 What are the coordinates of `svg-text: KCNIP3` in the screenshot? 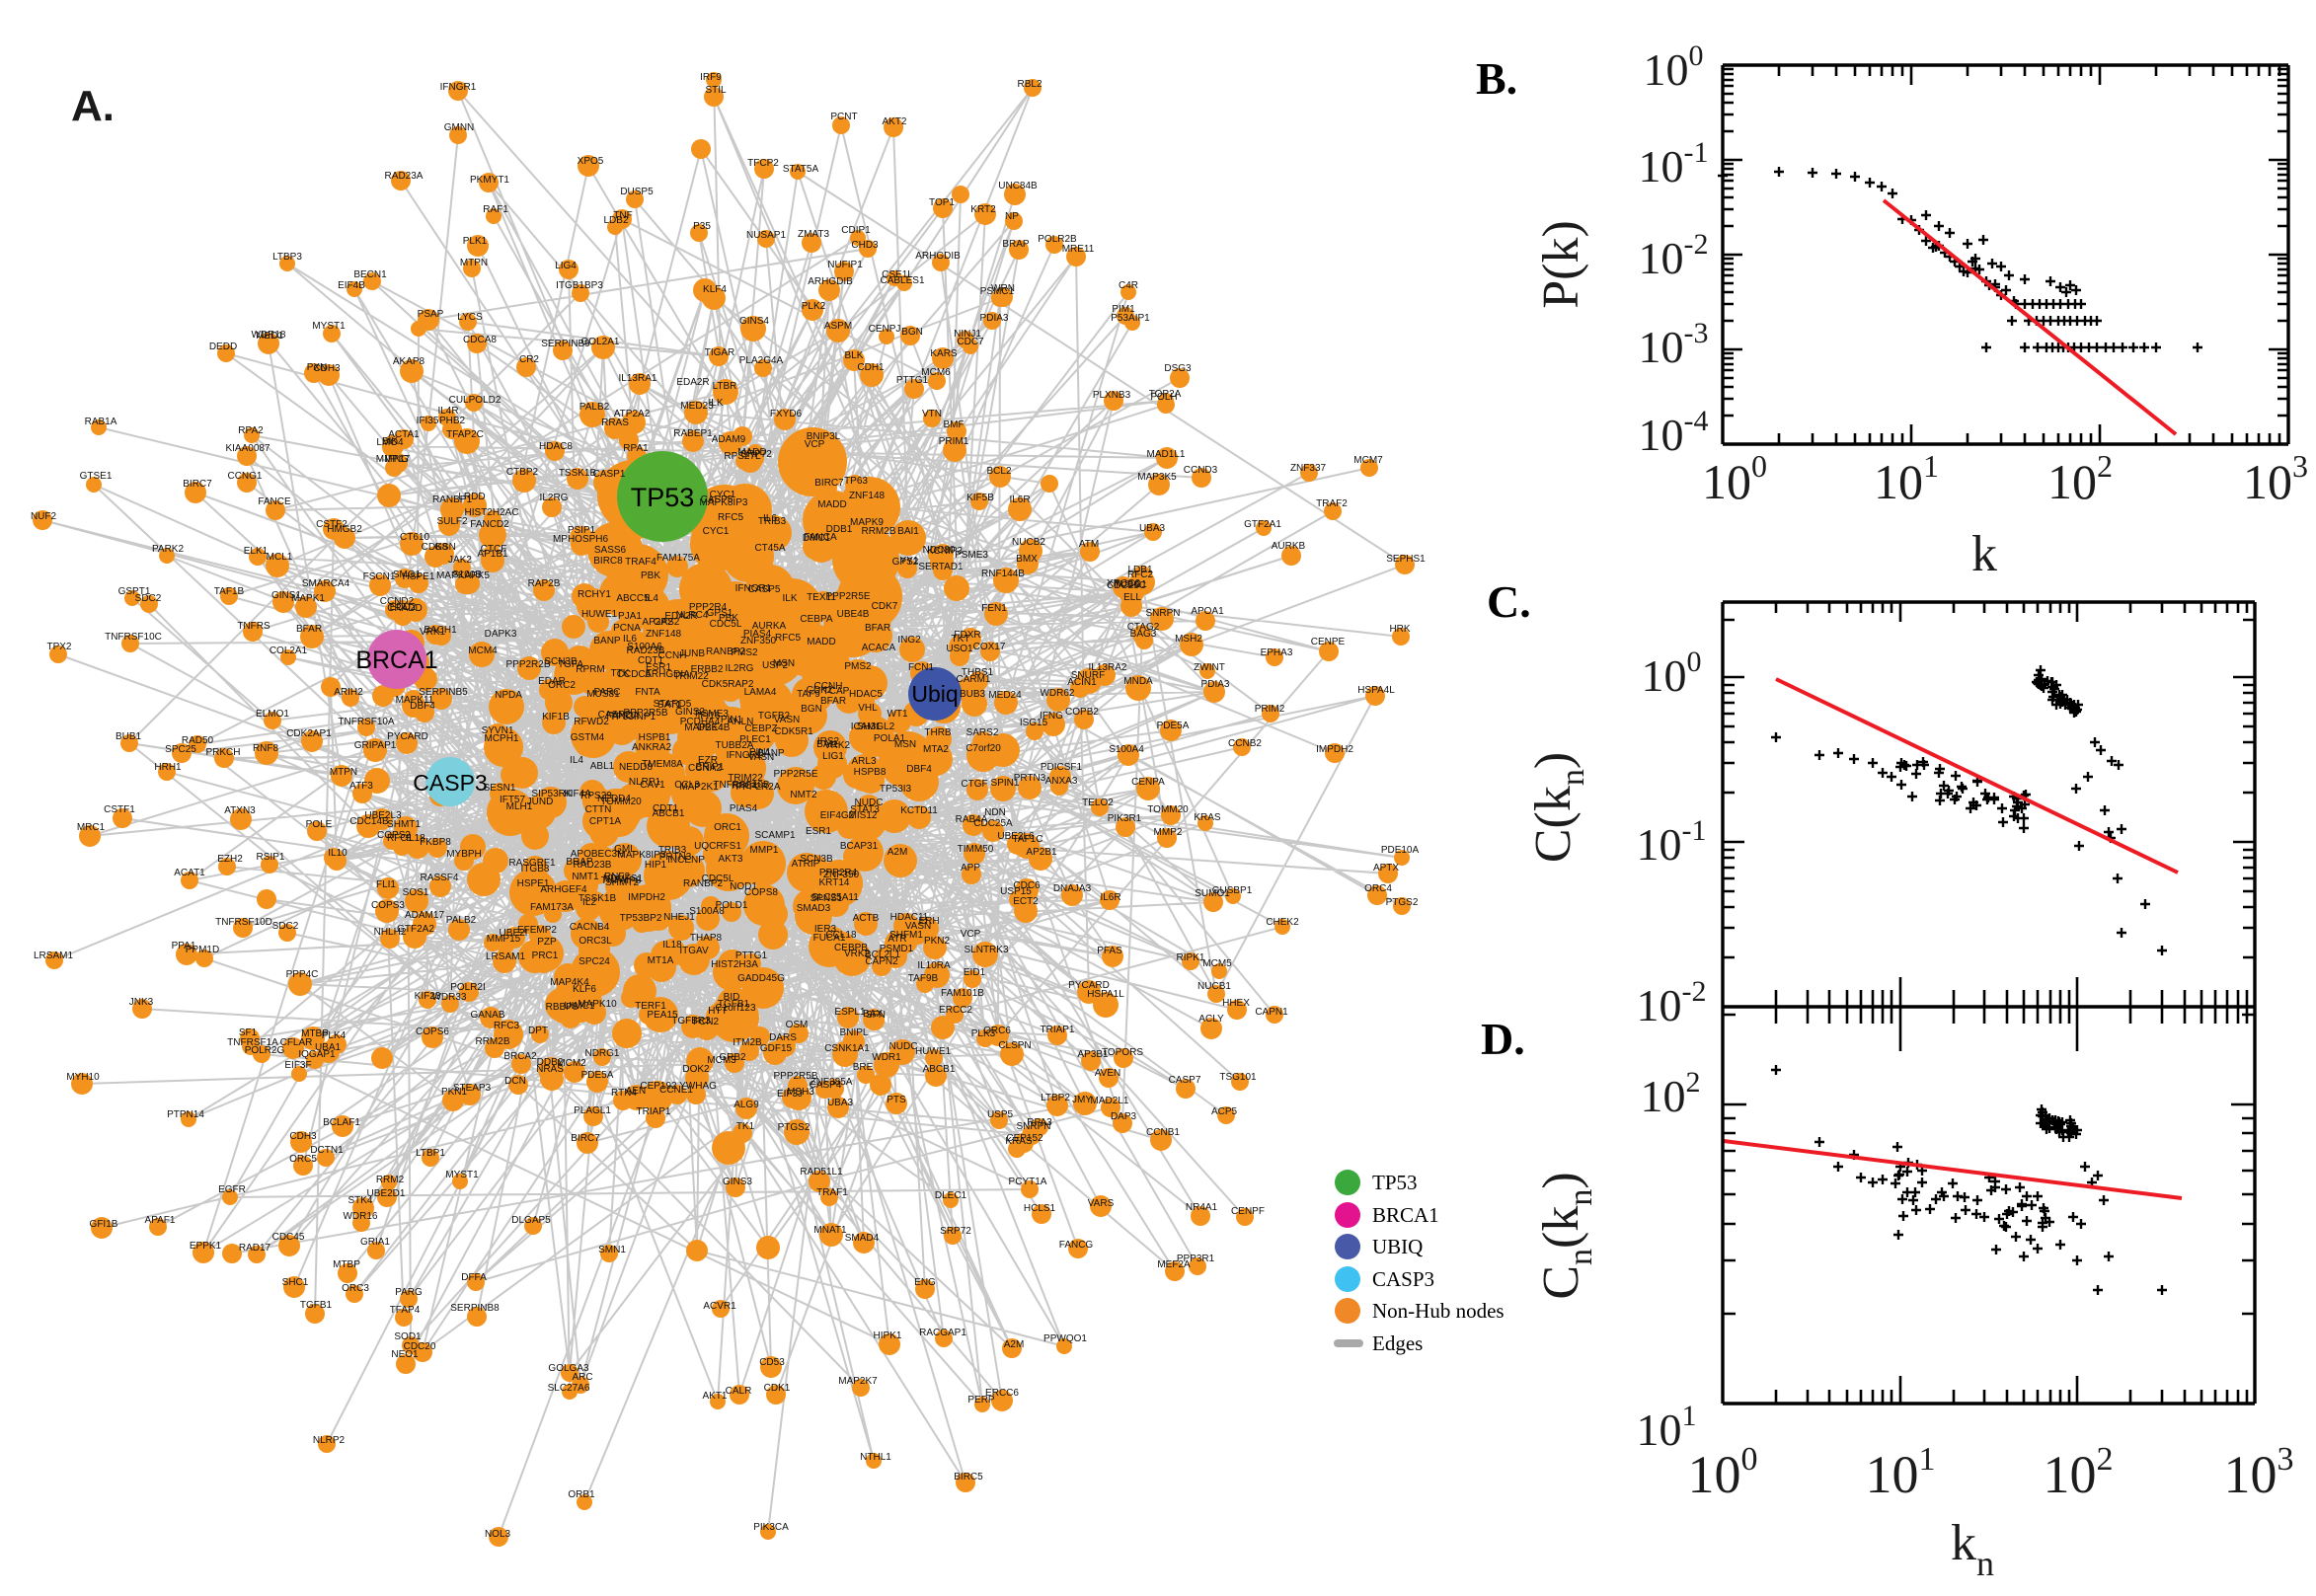 It's located at (945, 551).